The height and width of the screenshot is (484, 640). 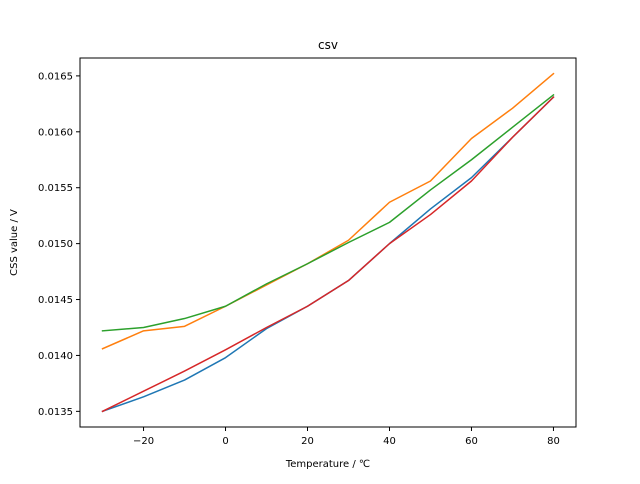 I want to click on y-tick-label: 0.0150, so click(x=55, y=244).